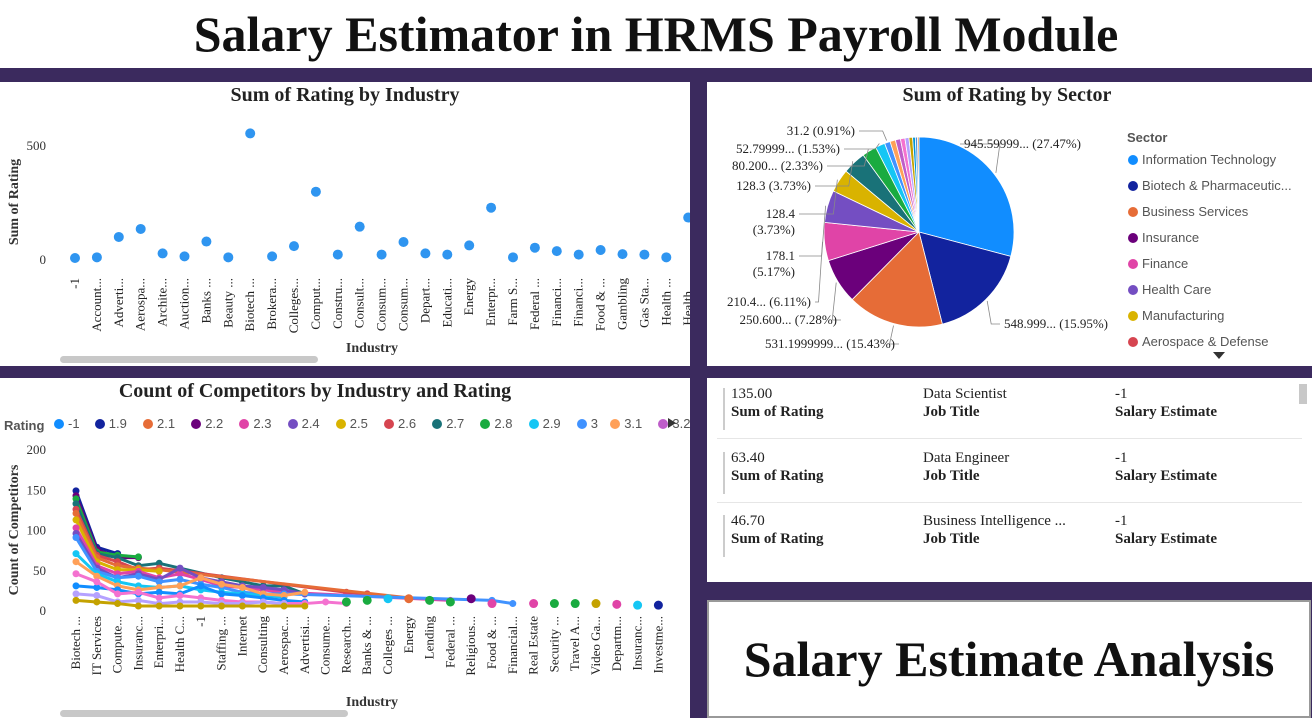 Image resolution: width=1312 pixels, height=718 pixels. What do you see at coordinates (622, 304) in the screenshot?
I see `x-tick-label: Gambling` at bounding box center [622, 304].